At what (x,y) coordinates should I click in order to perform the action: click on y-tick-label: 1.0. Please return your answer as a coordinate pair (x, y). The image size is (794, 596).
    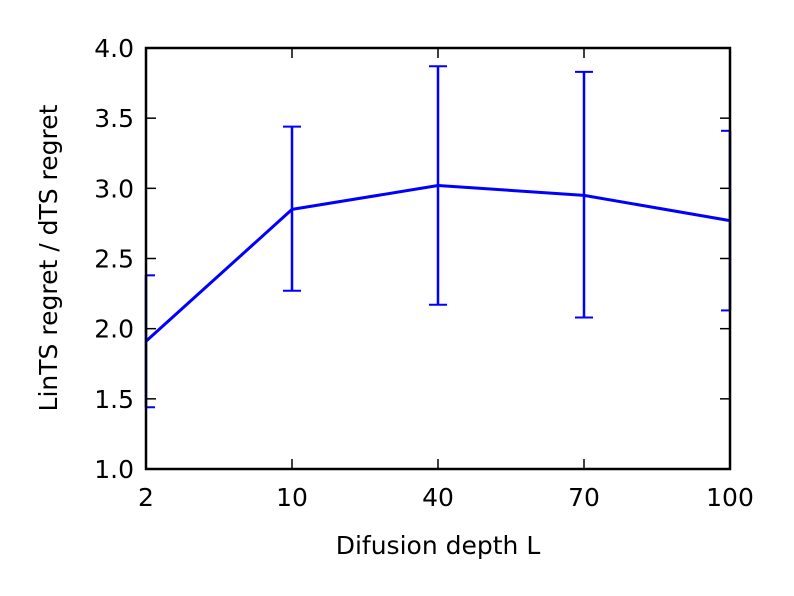
    Looking at the image, I should click on (114, 469).